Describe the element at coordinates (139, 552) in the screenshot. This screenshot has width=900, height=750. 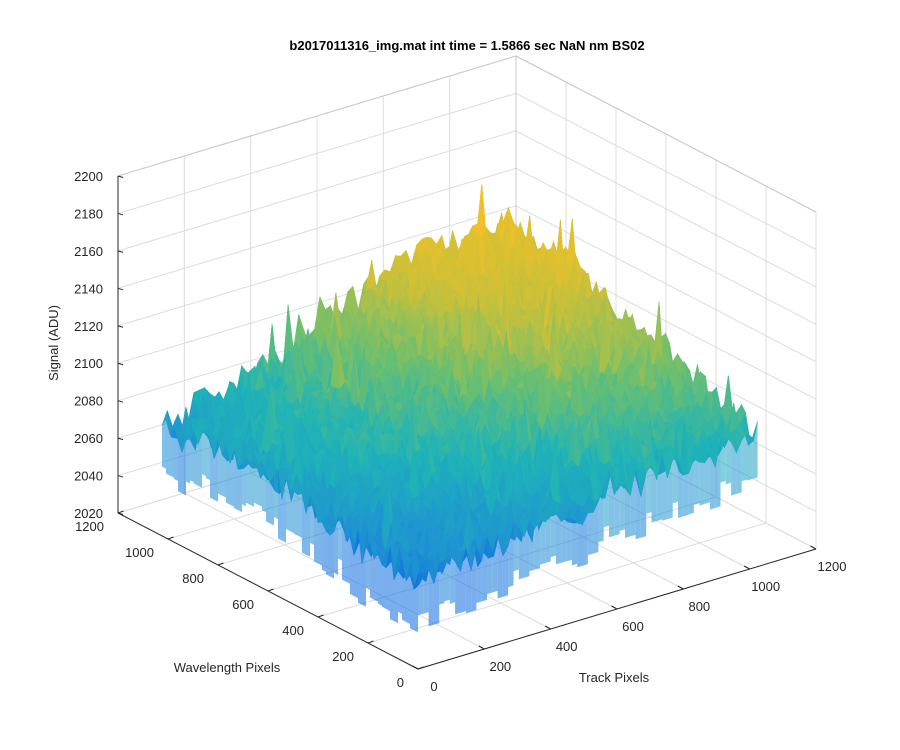
I see `y-tick-label: 1000` at that location.